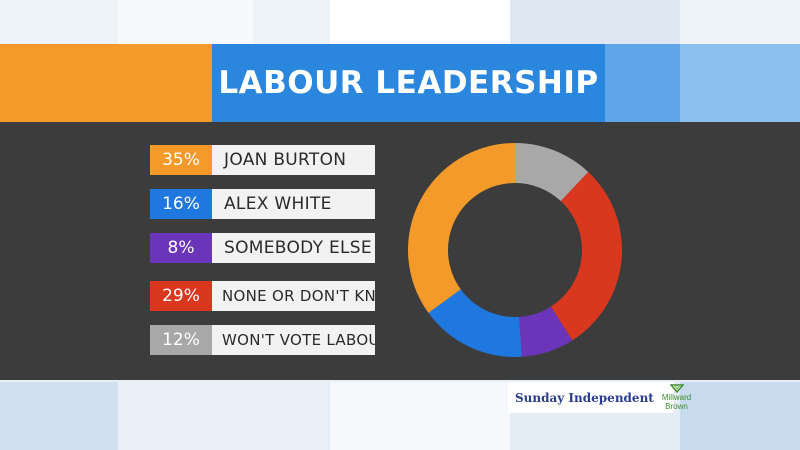 Image resolution: width=800 pixels, height=450 pixels. I want to click on header-accent-lighter, so click(740, 83).